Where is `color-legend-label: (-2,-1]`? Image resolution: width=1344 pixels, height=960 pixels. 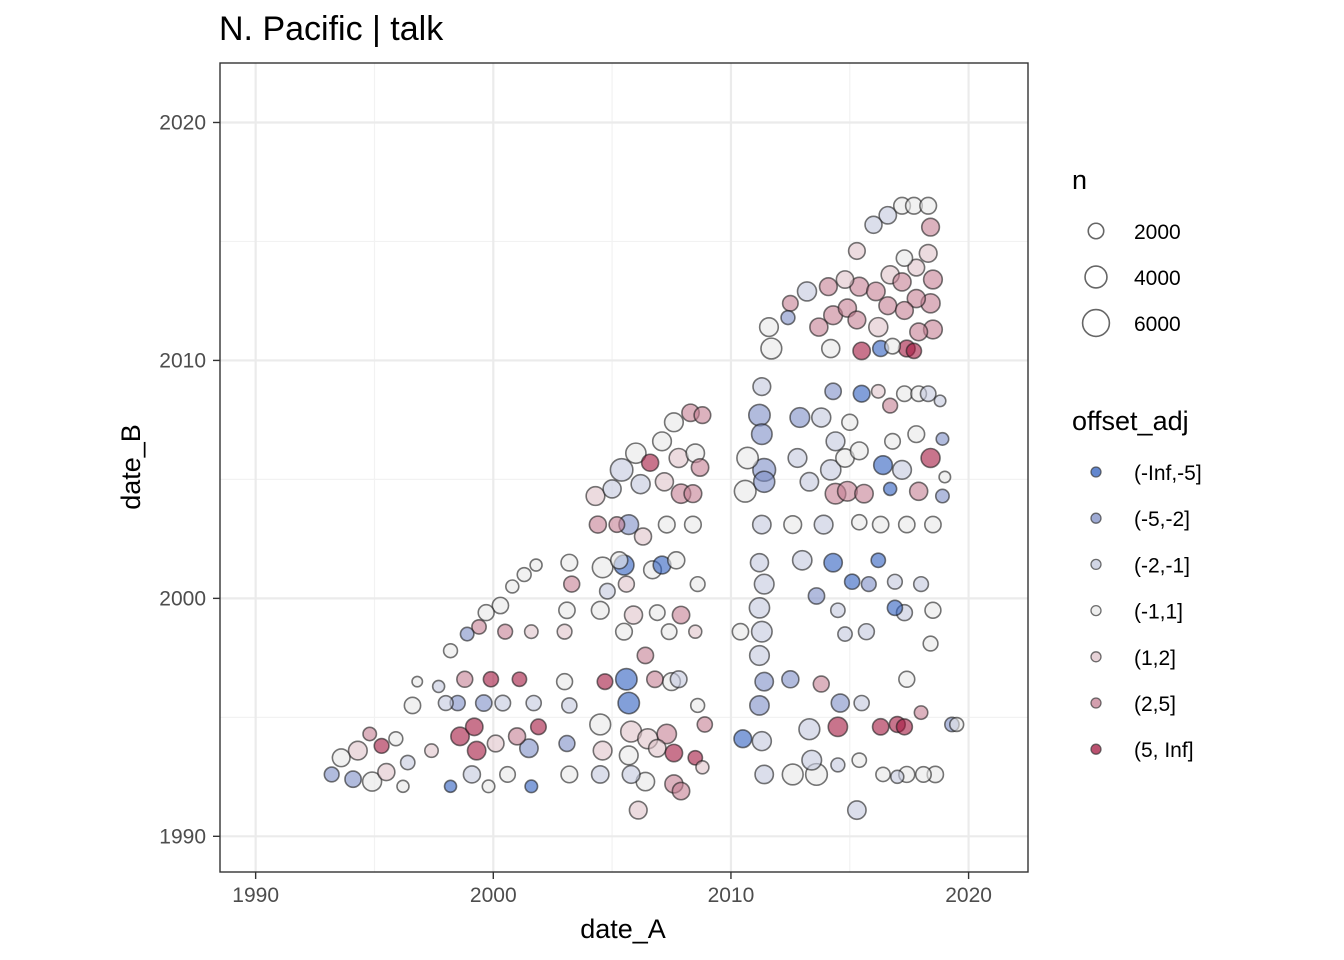
color-legend-label: (-2,-1] is located at coordinates (1162, 565).